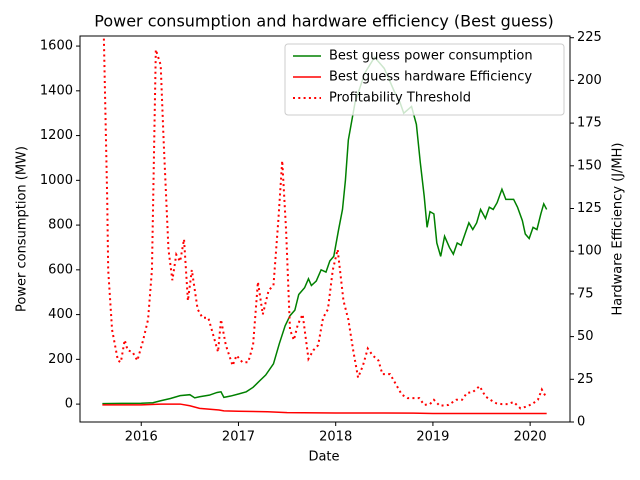 The height and width of the screenshot is (480, 640). I want to click on y2-tick-label: 0, so click(581, 422).